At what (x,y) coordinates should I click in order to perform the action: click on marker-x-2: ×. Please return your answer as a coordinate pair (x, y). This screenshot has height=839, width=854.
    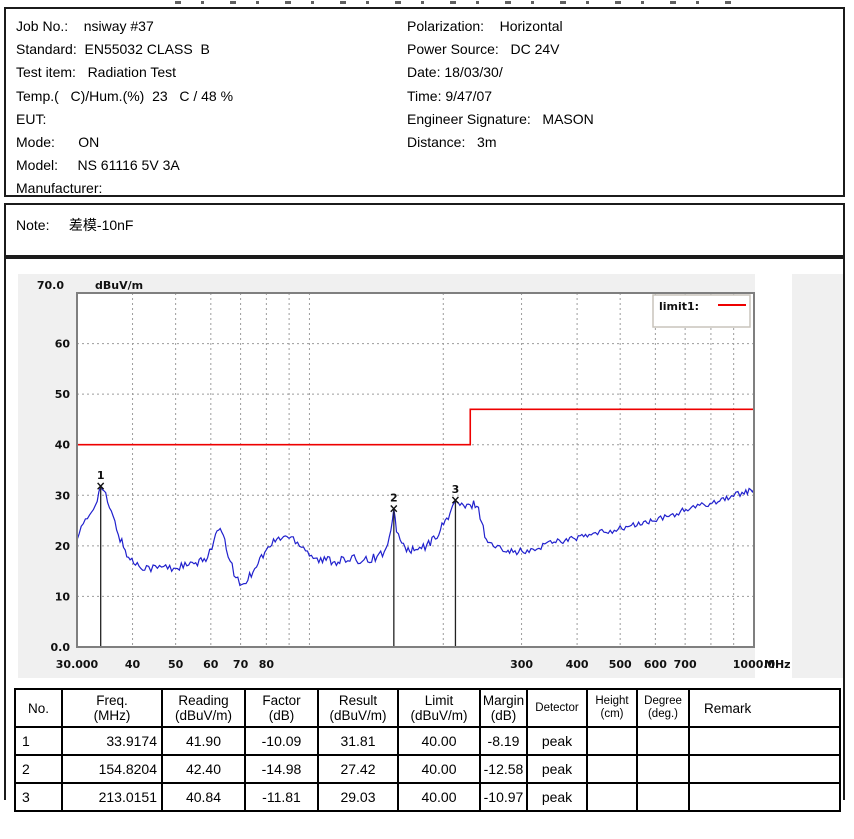
    Looking at the image, I should click on (394, 508).